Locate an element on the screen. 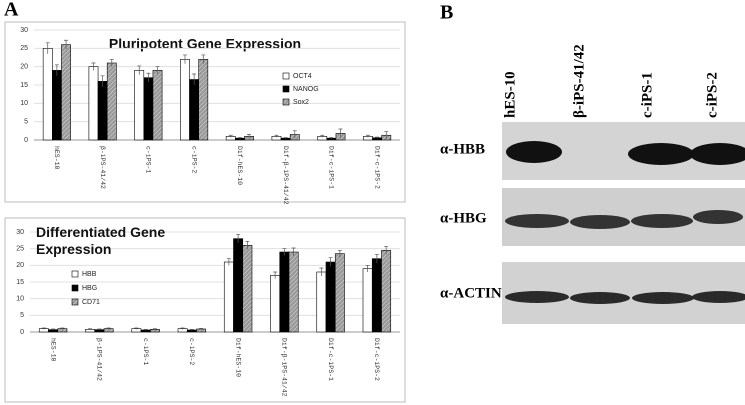 This screenshot has height=405, width=745. x-tick-label: c-iPS-2 is located at coordinates (193, 159).